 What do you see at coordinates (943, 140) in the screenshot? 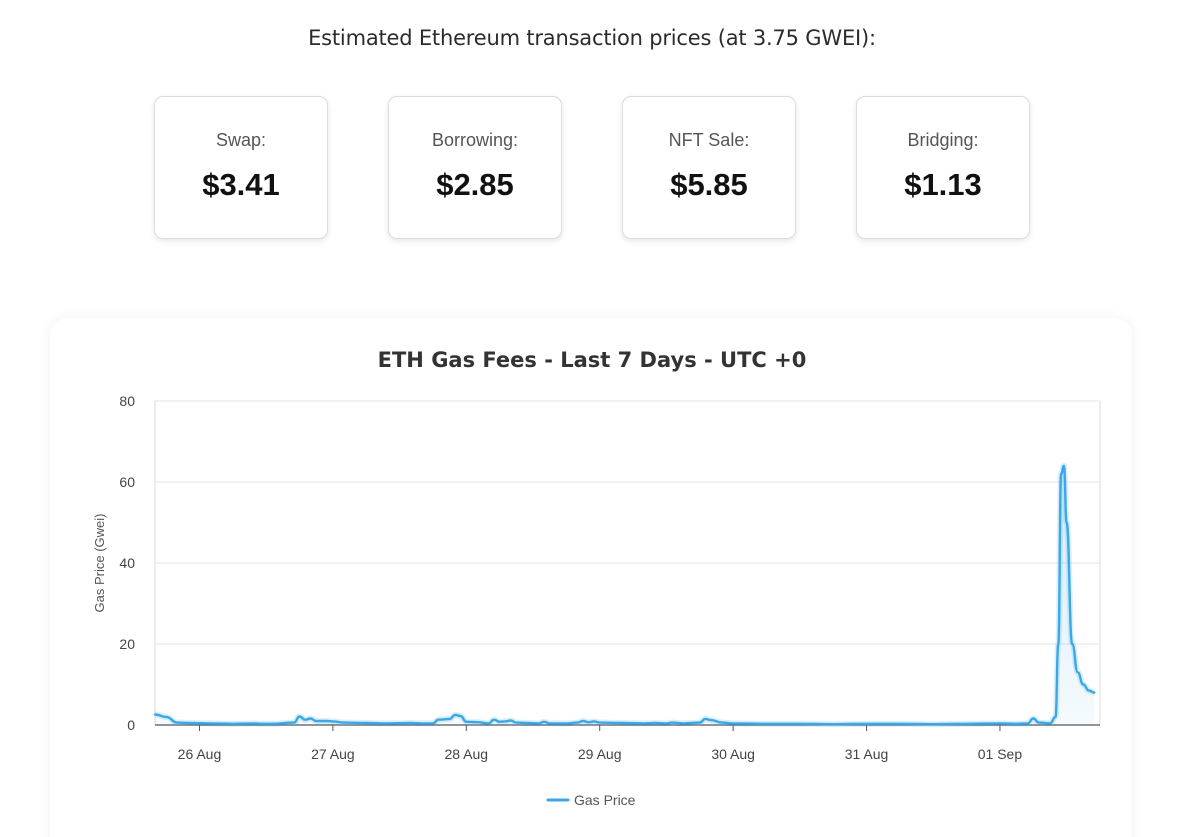
I see `bridging-label: Bridging:` at bounding box center [943, 140].